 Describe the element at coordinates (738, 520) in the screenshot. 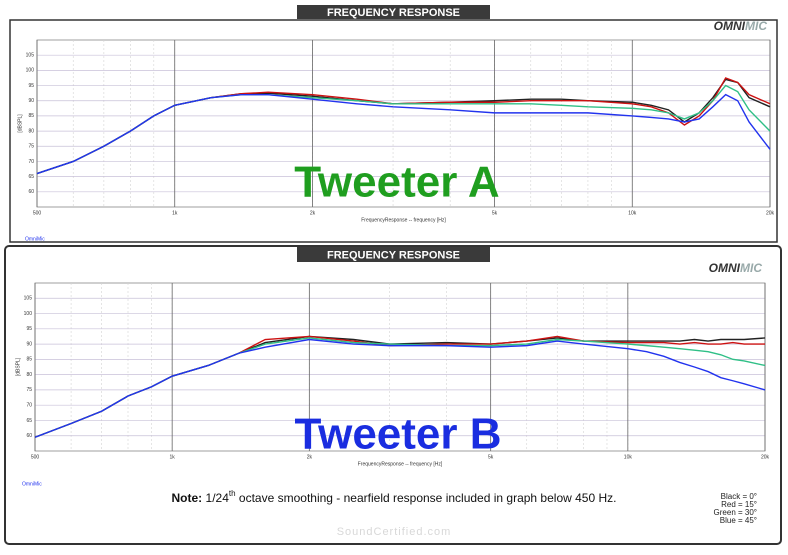

I see `legend-entry: Blue = 45°` at that location.